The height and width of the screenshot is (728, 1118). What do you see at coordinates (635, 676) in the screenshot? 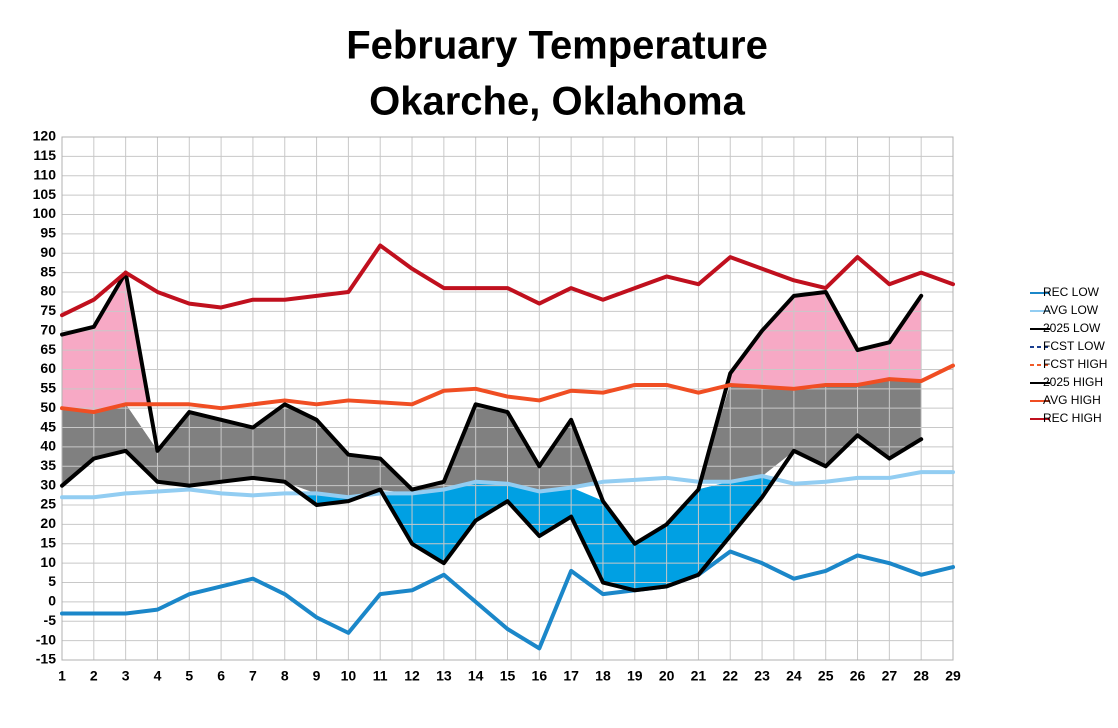
I see `x-tick-label: 19` at bounding box center [635, 676].